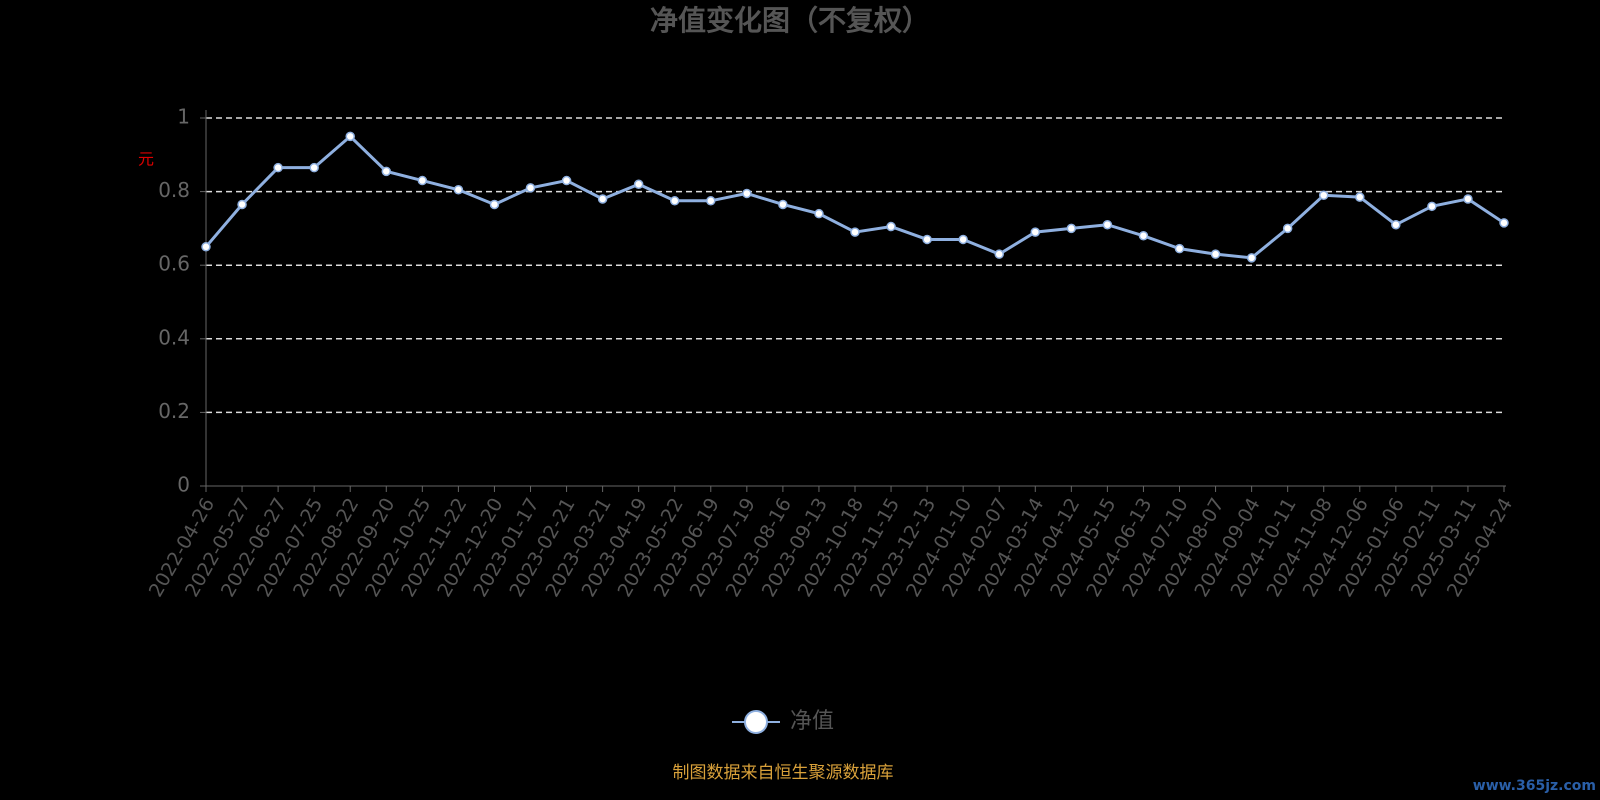  Describe the element at coordinates (812, 721) in the screenshot. I see `legend-label: 净值` at that location.